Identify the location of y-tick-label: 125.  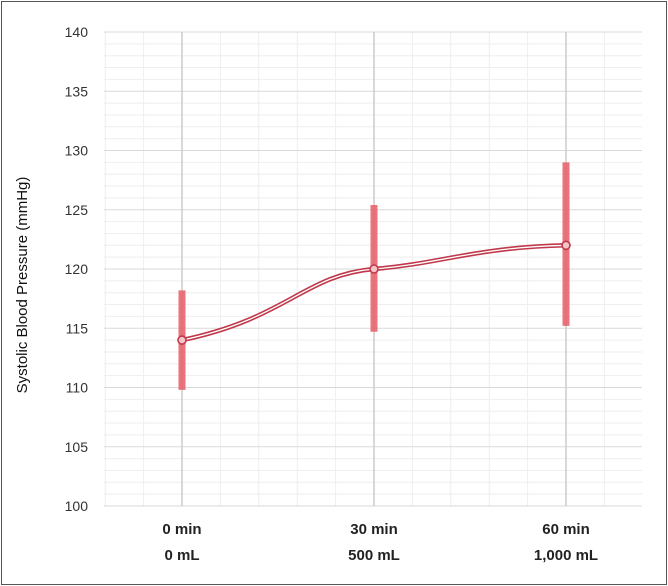
(77, 210).